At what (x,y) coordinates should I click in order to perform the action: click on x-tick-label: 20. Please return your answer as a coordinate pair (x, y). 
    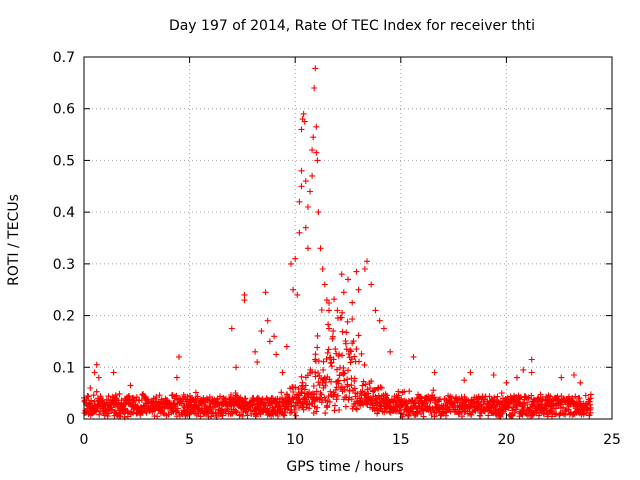
    Looking at the image, I should click on (506, 440).